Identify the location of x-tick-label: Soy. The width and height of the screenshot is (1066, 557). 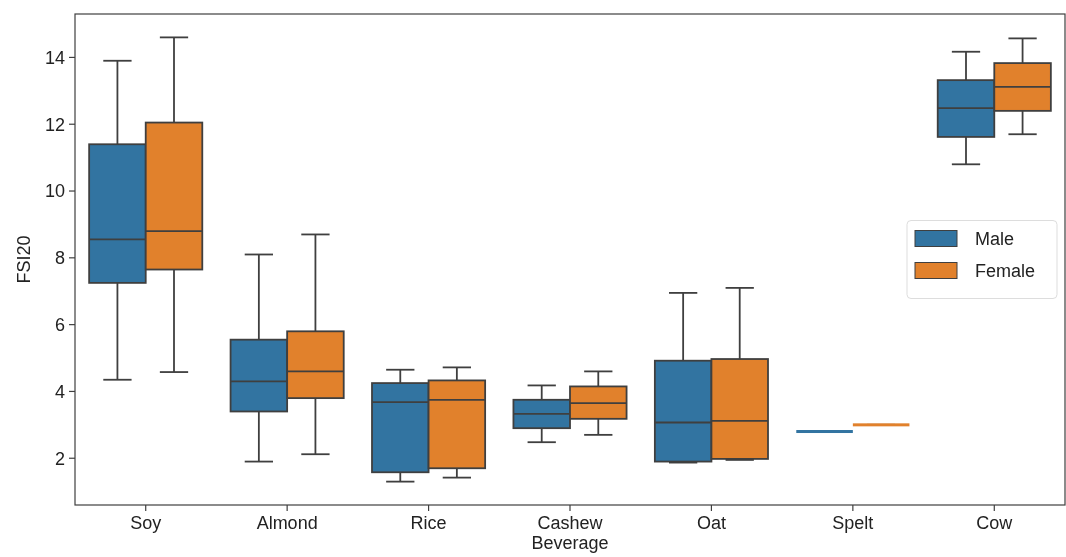
(146, 523).